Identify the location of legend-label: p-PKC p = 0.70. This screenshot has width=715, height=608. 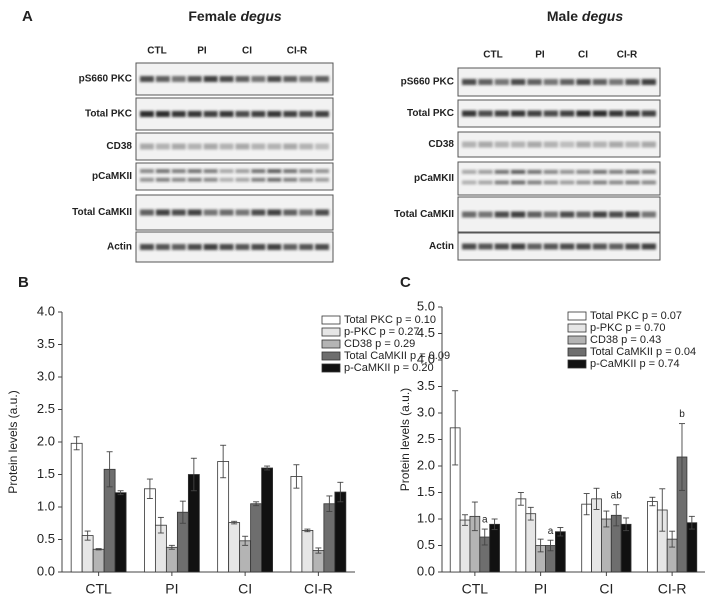
(628, 328).